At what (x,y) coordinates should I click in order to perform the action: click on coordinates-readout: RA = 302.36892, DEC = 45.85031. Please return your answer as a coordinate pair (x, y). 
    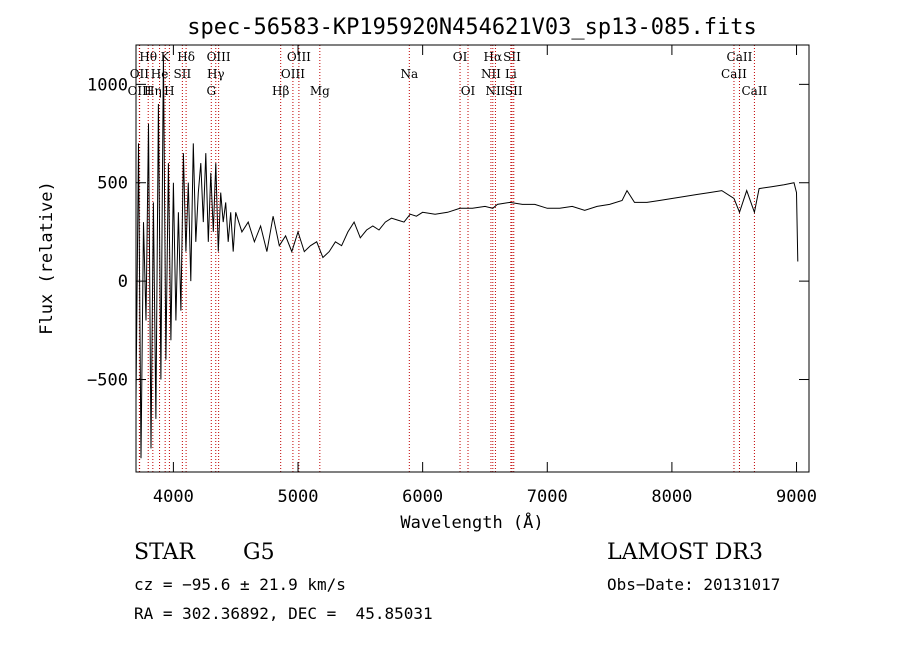
    Looking at the image, I should click on (283, 613).